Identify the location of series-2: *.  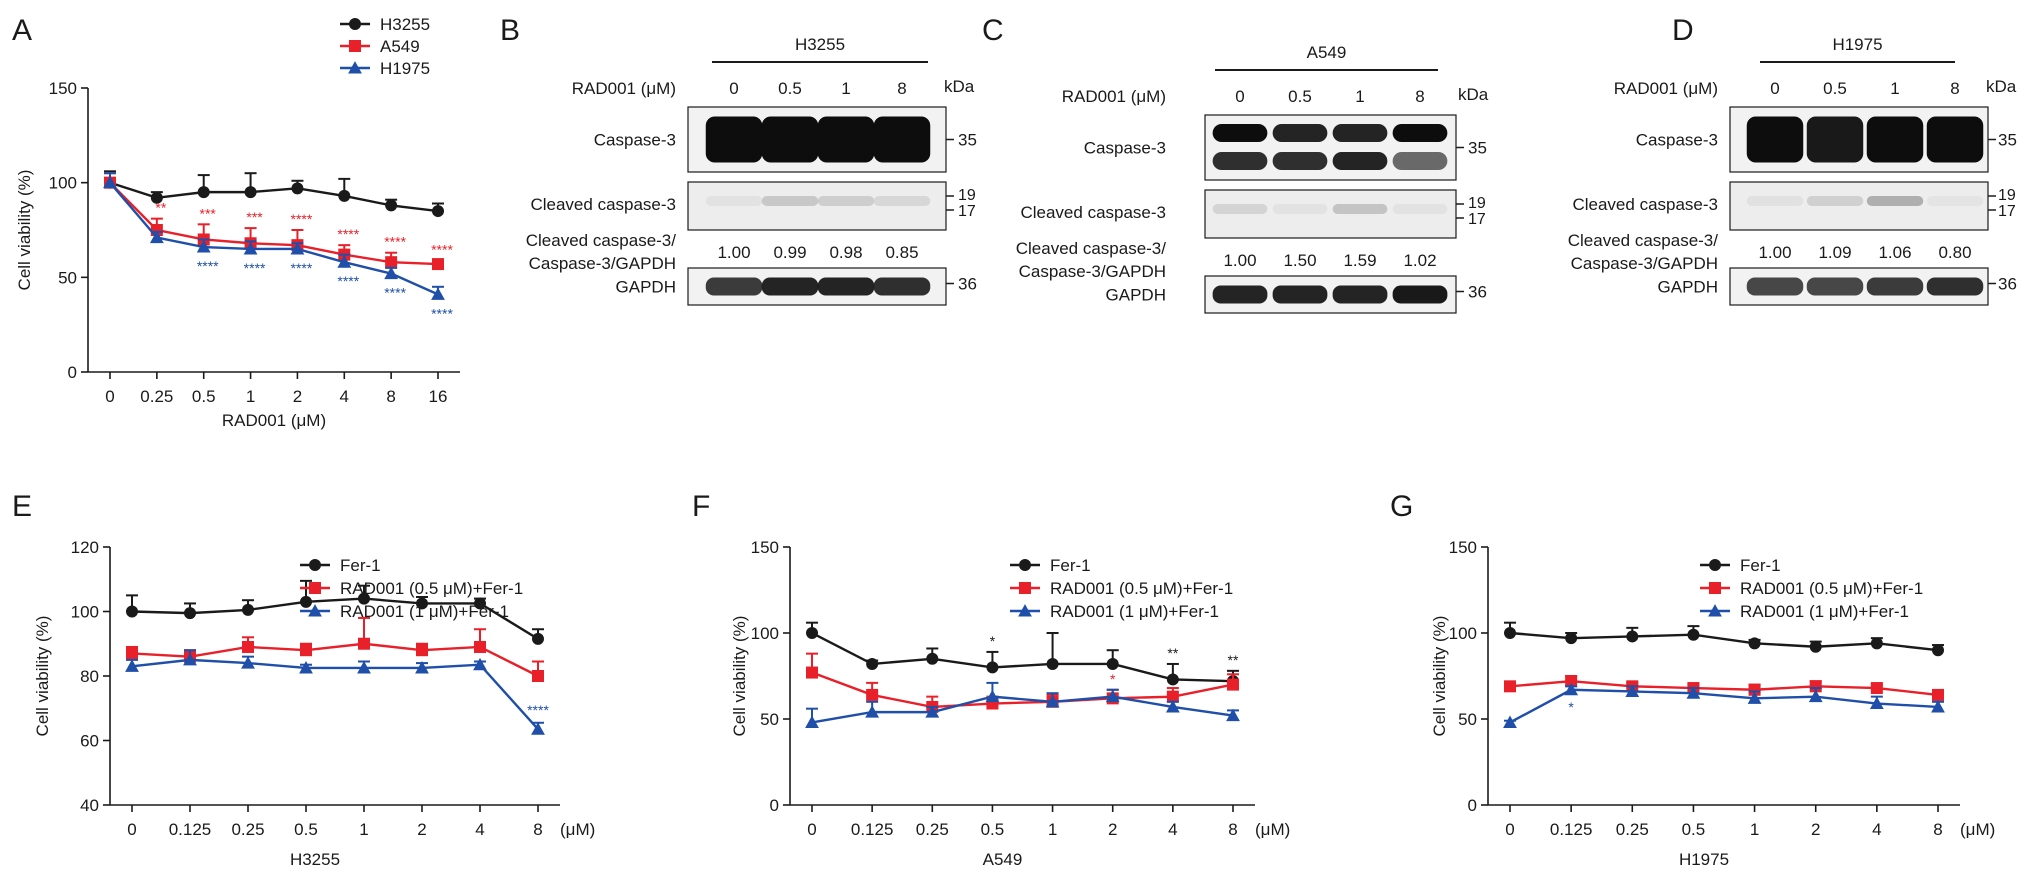
(1724, 705).